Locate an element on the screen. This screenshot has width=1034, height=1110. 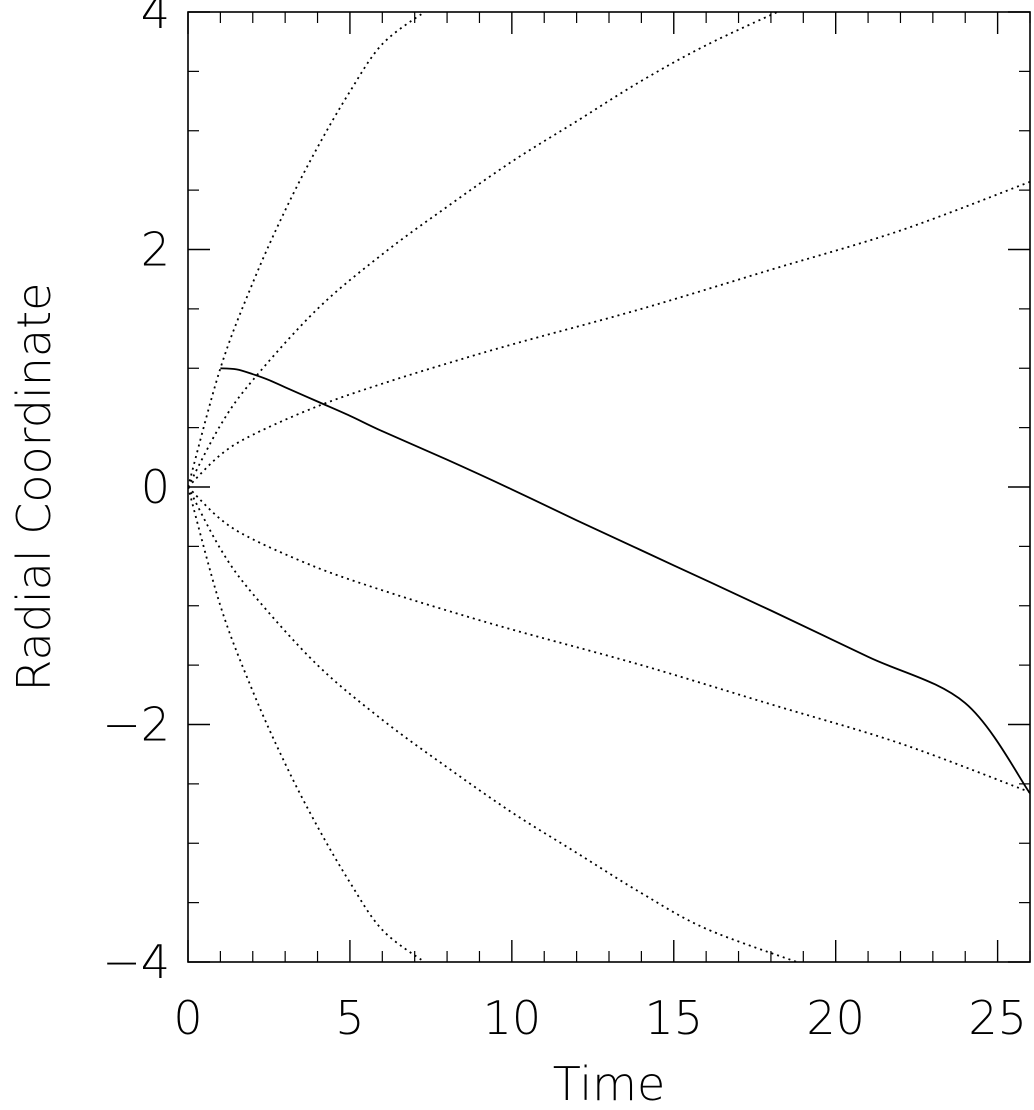
x-tick-label-4: 20 is located at coordinates (835, 1018).